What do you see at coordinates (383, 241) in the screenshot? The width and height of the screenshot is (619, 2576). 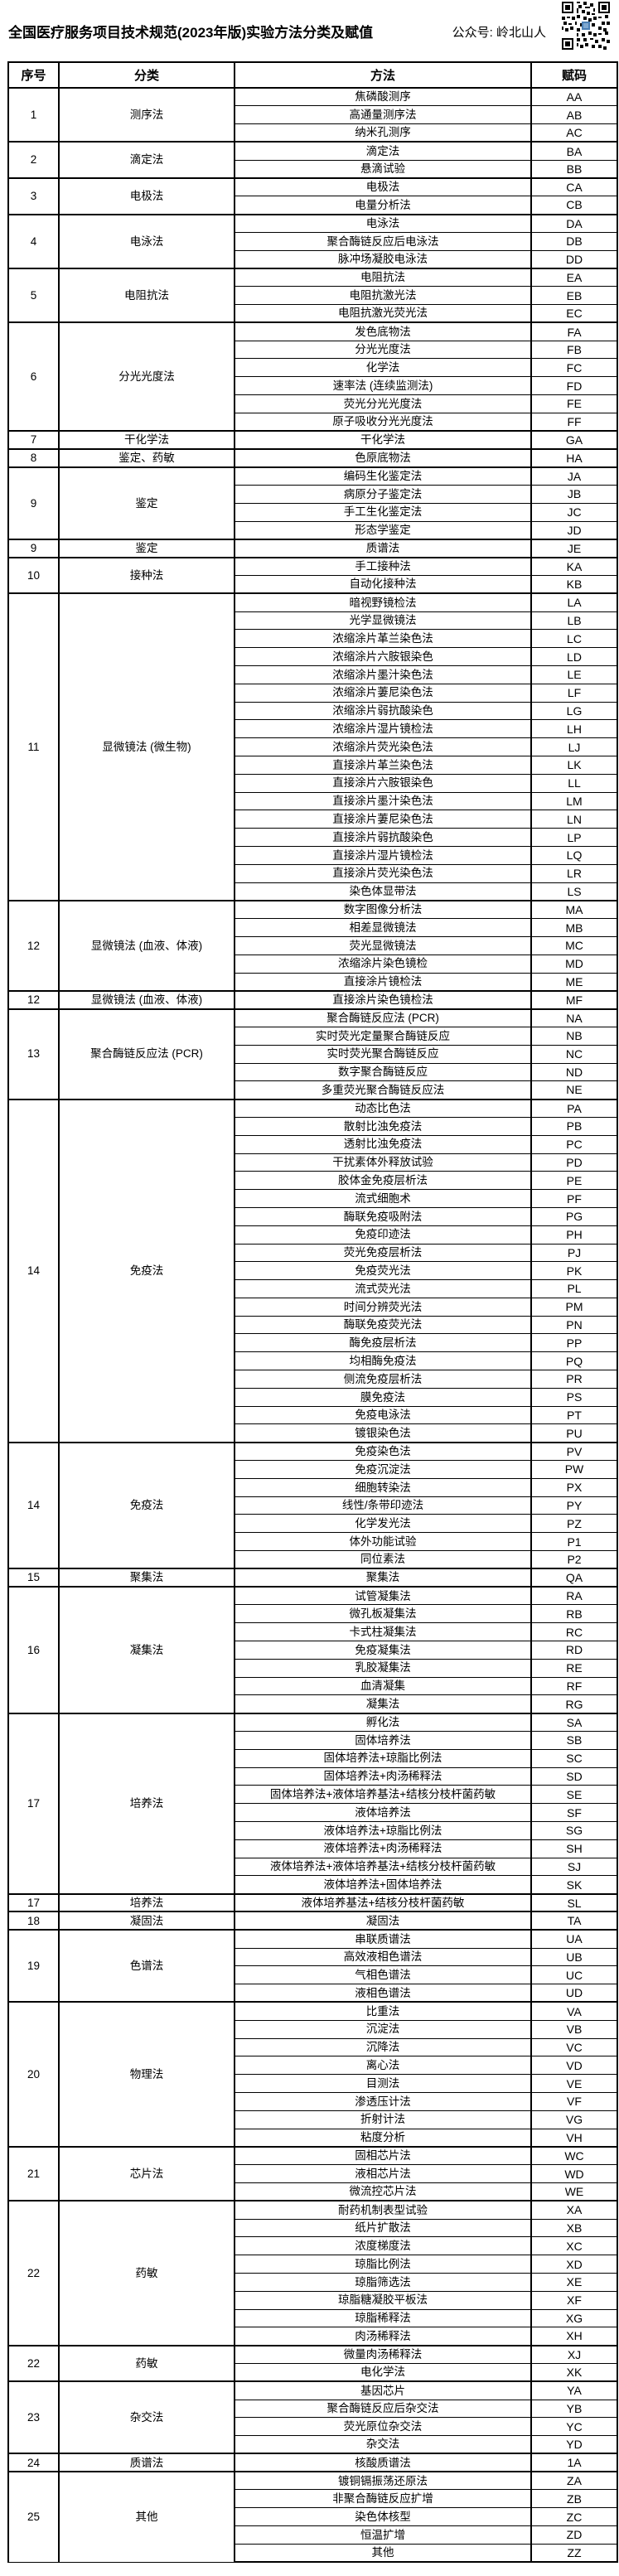 I see `method-cell: 聚合酶链反应后电泳法` at bounding box center [383, 241].